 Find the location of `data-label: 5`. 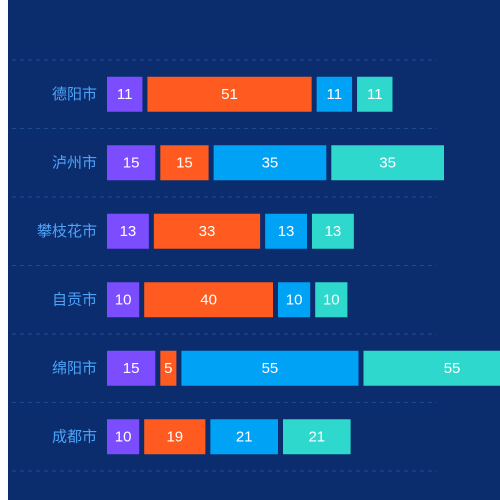

data-label: 5 is located at coordinates (168, 368).